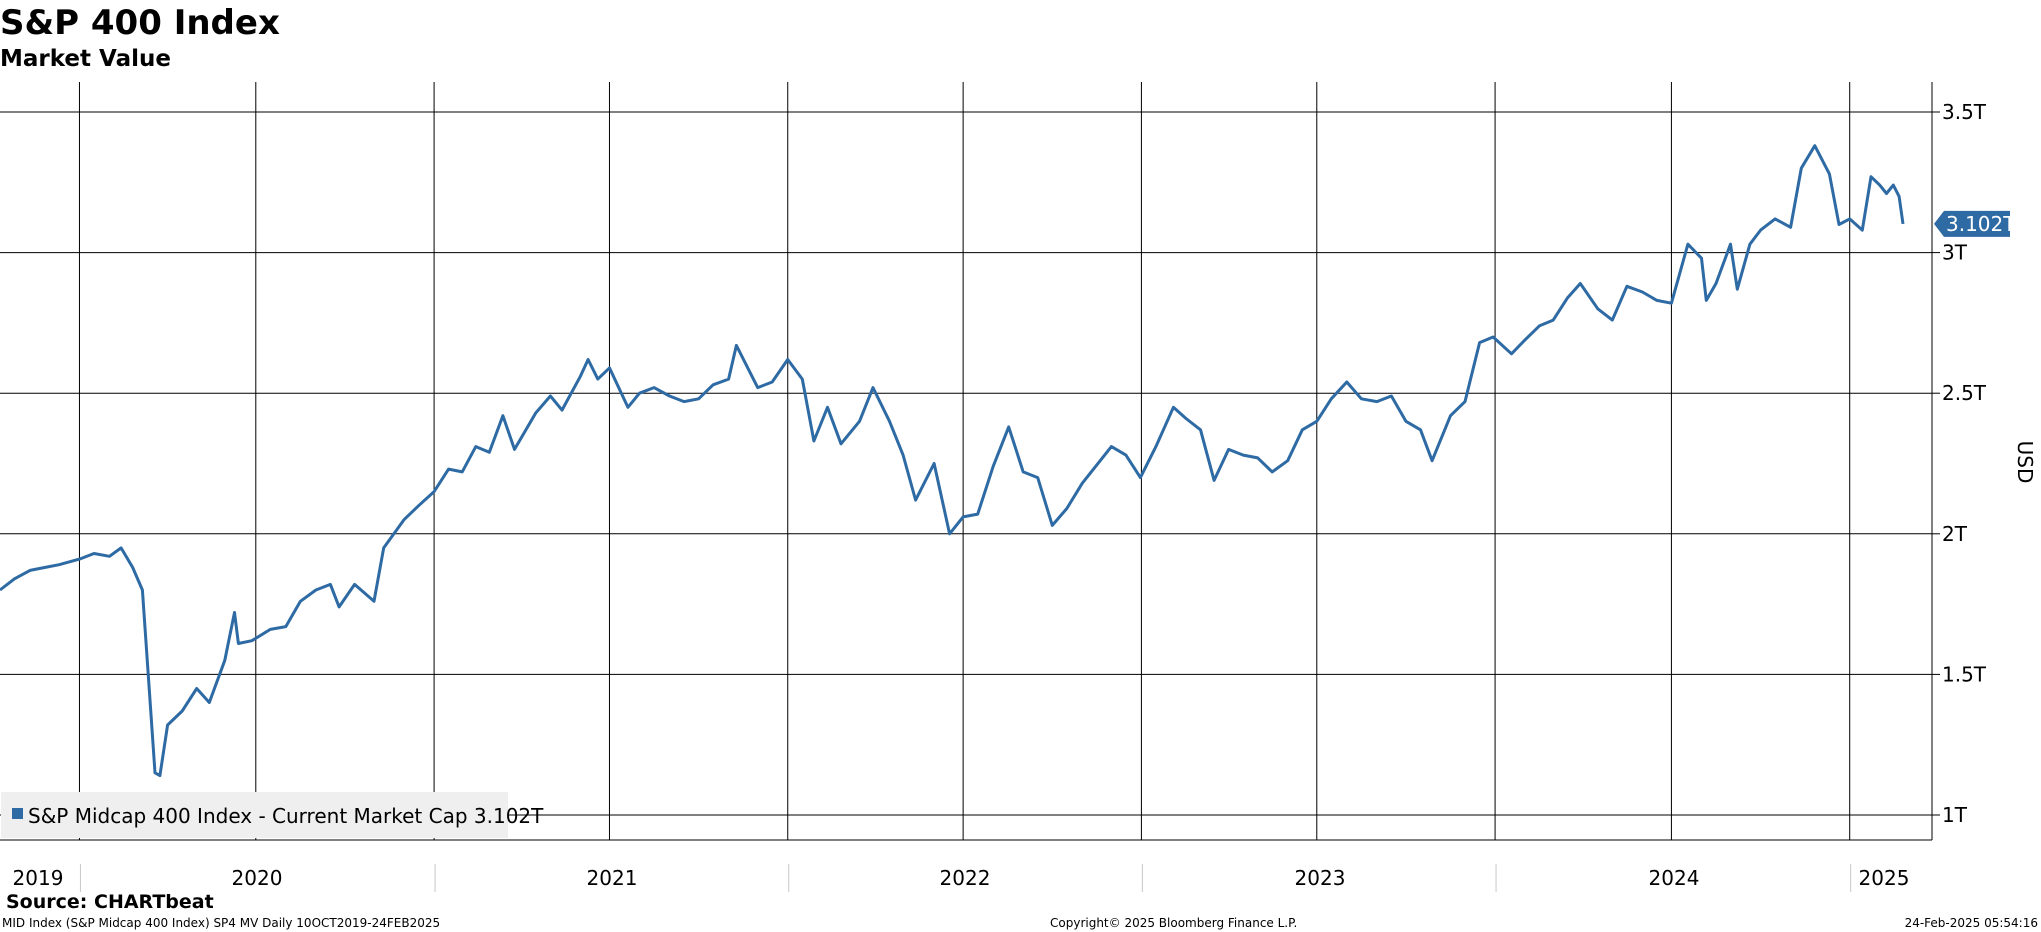 This screenshot has height=932, width=2041. What do you see at coordinates (1884, 878) in the screenshot?
I see `x-year-label: 2025` at bounding box center [1884, 878].